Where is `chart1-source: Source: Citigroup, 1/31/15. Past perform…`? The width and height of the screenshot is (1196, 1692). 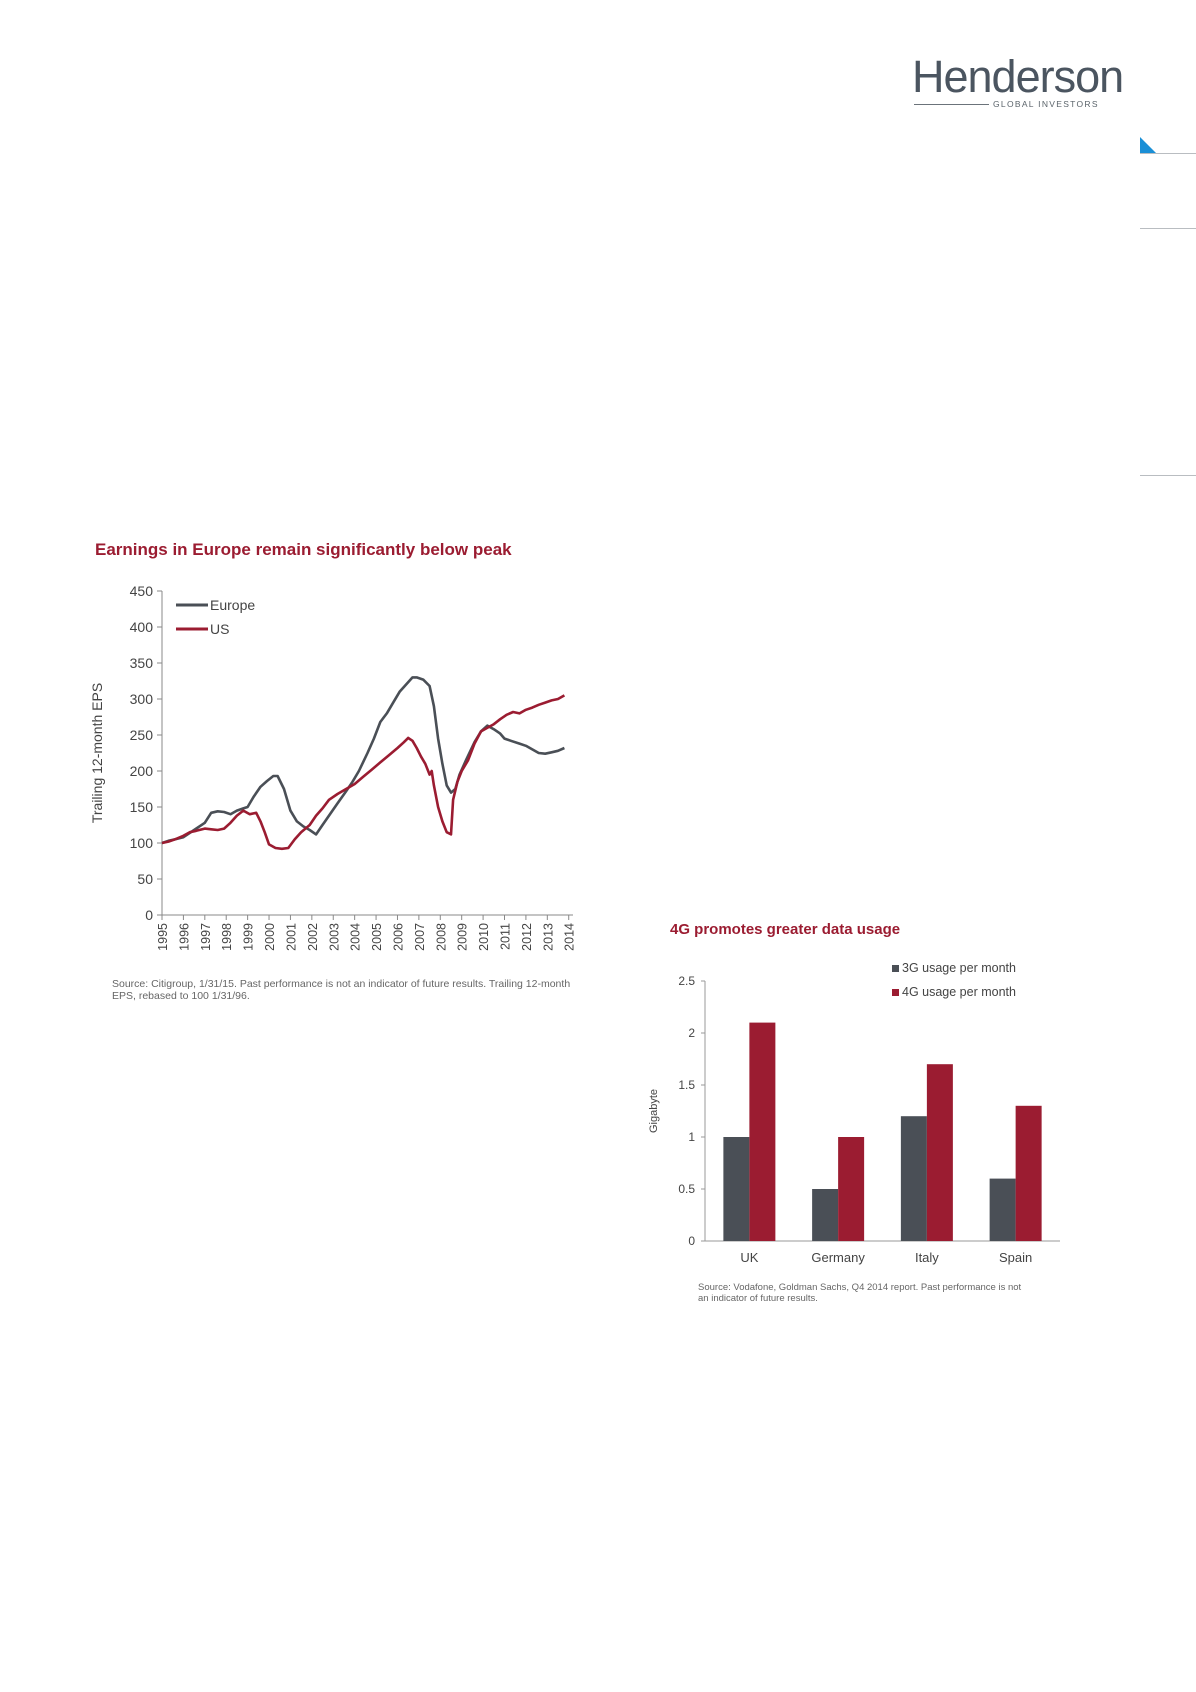 chart1-source: Source: Citigroup, 1/31/15. Past perform… is located at coordinates (341, 990).